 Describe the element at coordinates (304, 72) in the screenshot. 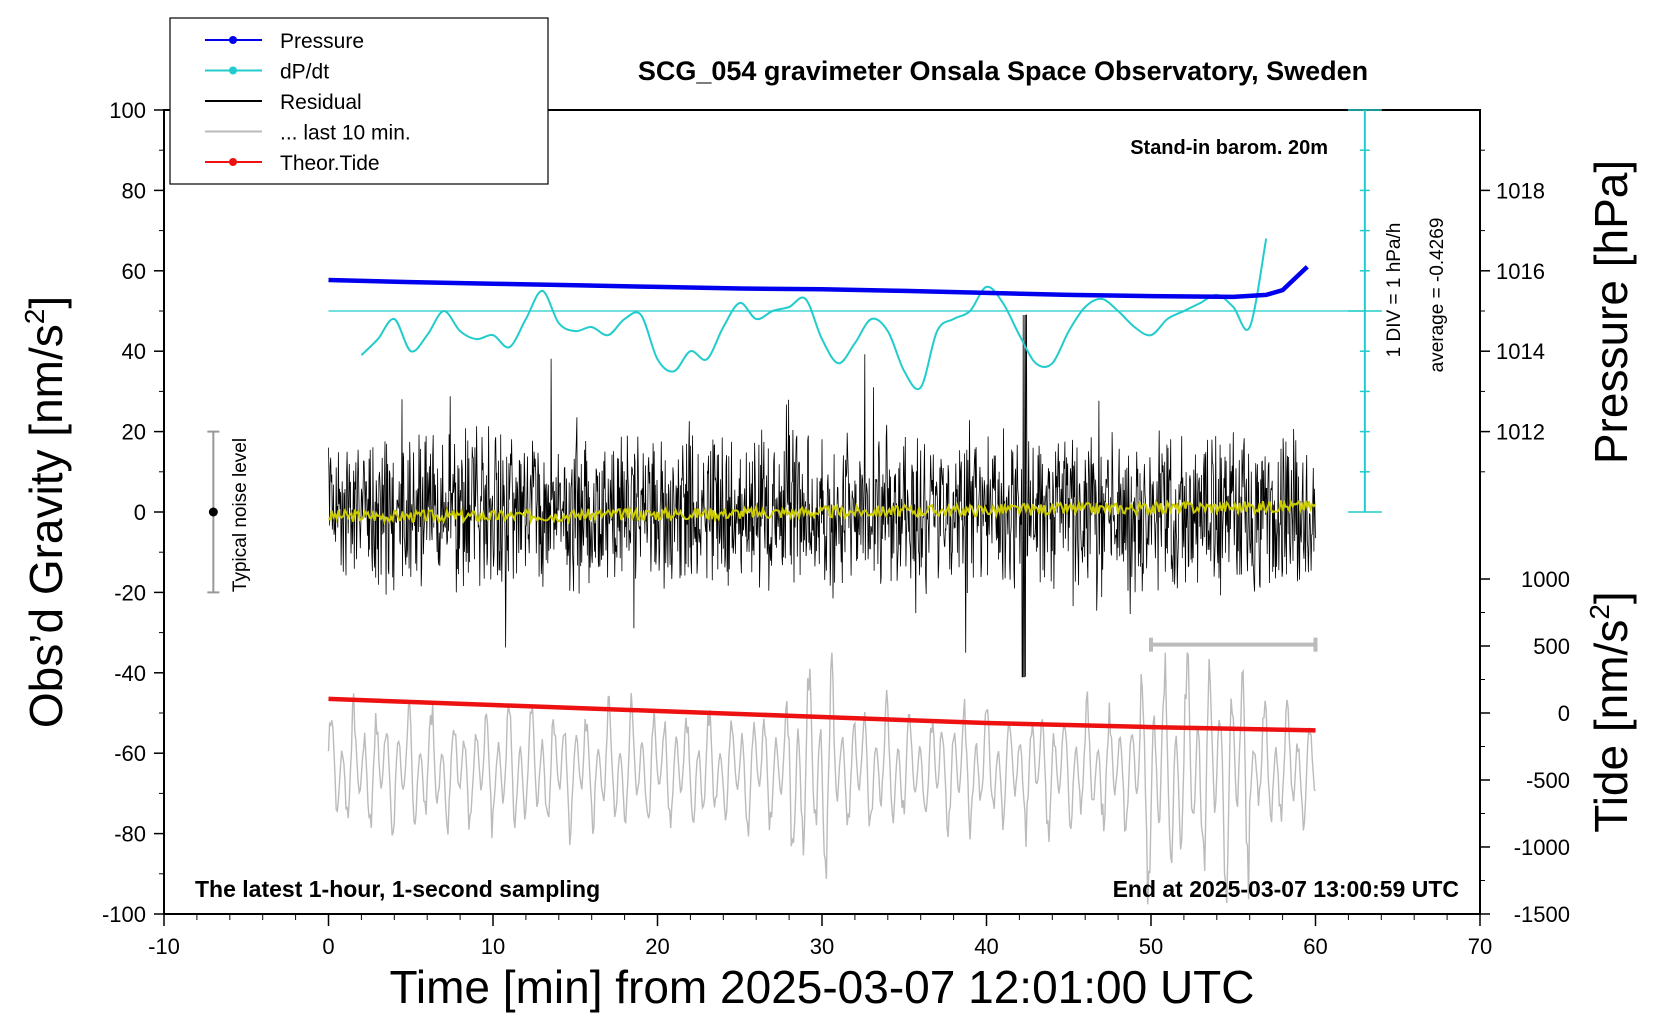

I see `legend-label: dP/dt` at that location.